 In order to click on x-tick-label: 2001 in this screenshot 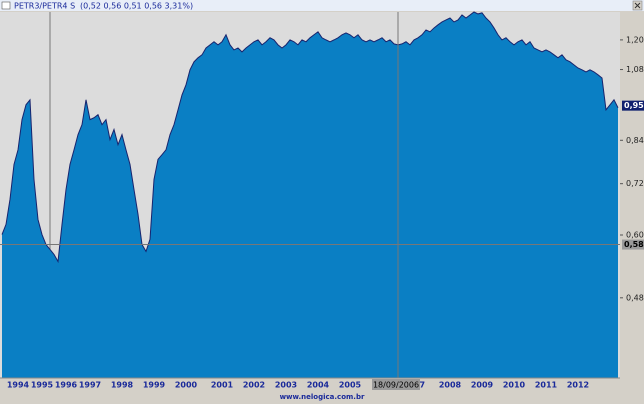, I will do `click(222, 385)`.